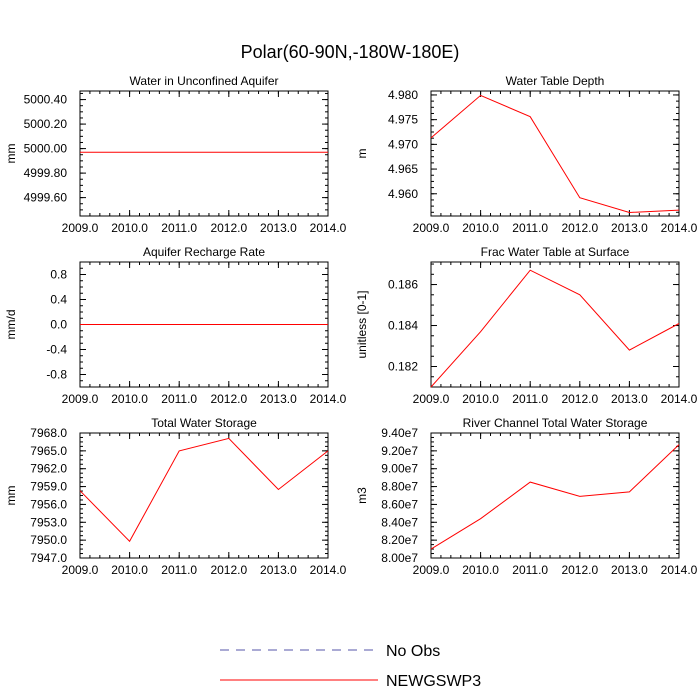 Image resolution: width=700 pixels, height=700 pixels. Describe the element at coordinates (56, 350) in the screenshot. I see `y-tick-label: -0.4` at that location.